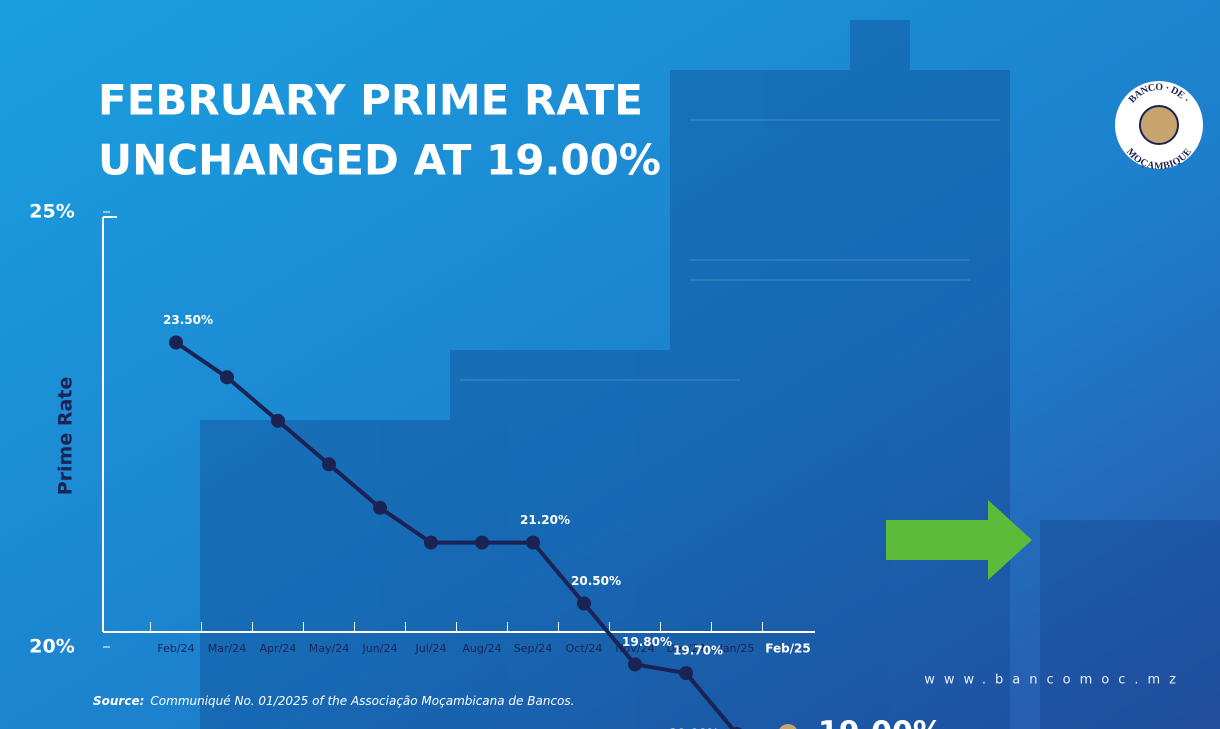 The height and width of the screenshot is (729, 1220). Describe the element at coordinates (175, 648) in the screenshot. I see `x-tick-label: Feb/24` at that location.